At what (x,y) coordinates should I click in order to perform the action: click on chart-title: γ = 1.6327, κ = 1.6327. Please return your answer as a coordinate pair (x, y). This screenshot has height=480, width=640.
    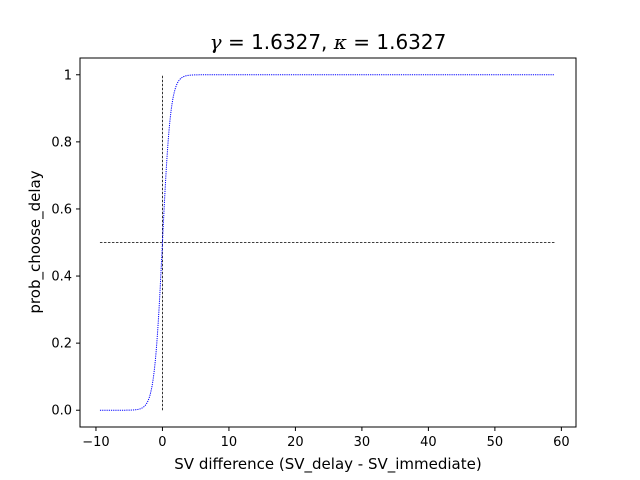
    Looking at the image, I should click on (328, 42).